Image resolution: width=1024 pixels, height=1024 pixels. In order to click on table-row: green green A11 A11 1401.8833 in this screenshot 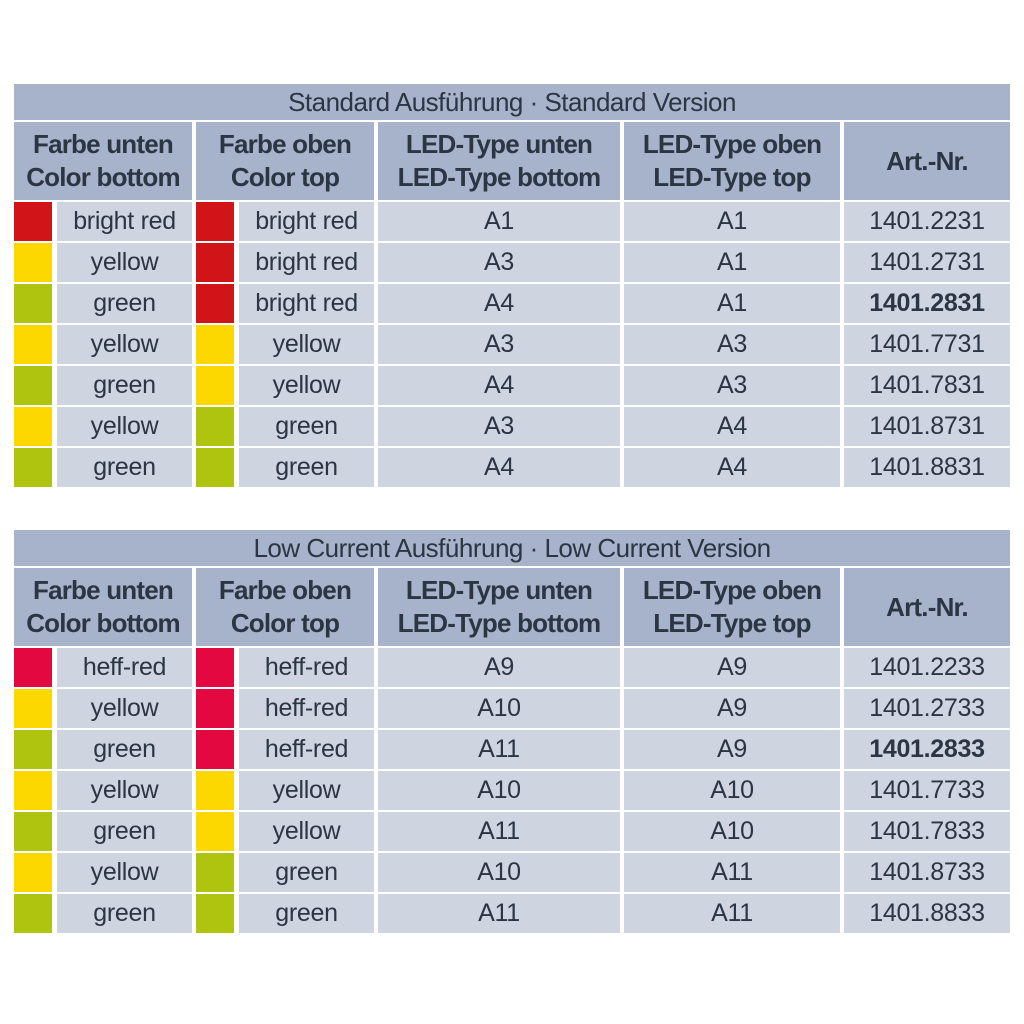, I will do `click(512, 913)`.